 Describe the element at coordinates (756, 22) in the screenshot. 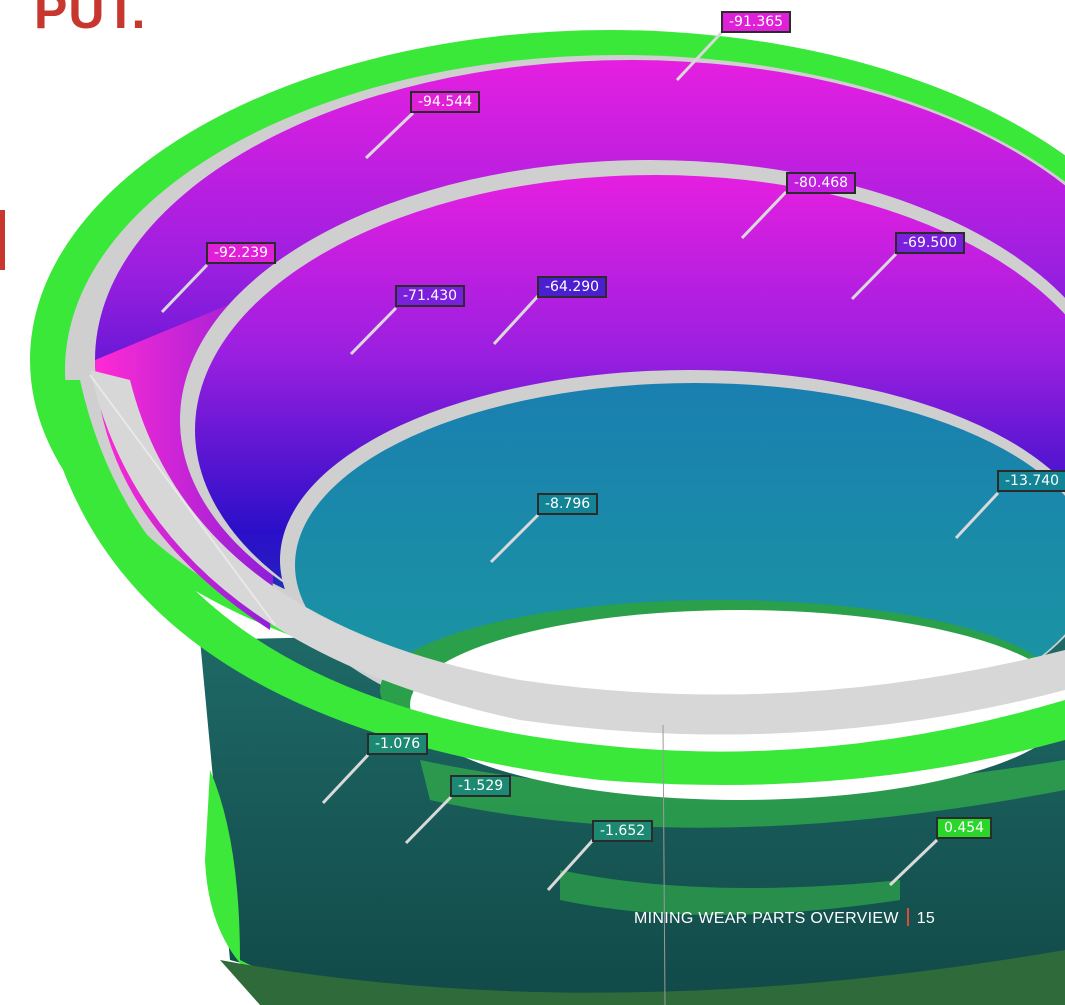

I see `wear-callout: -91.365` at that location.